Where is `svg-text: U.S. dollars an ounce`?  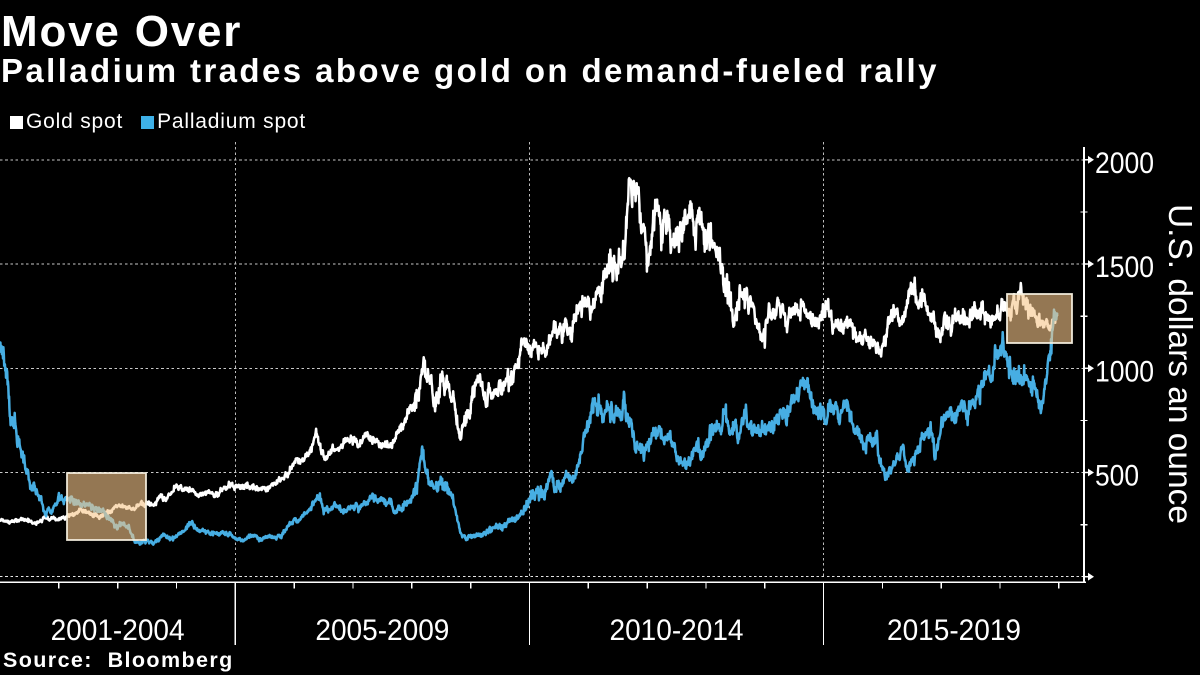
svg-text: U.S. dollars an ounce is located at coordinates (1180, 364).